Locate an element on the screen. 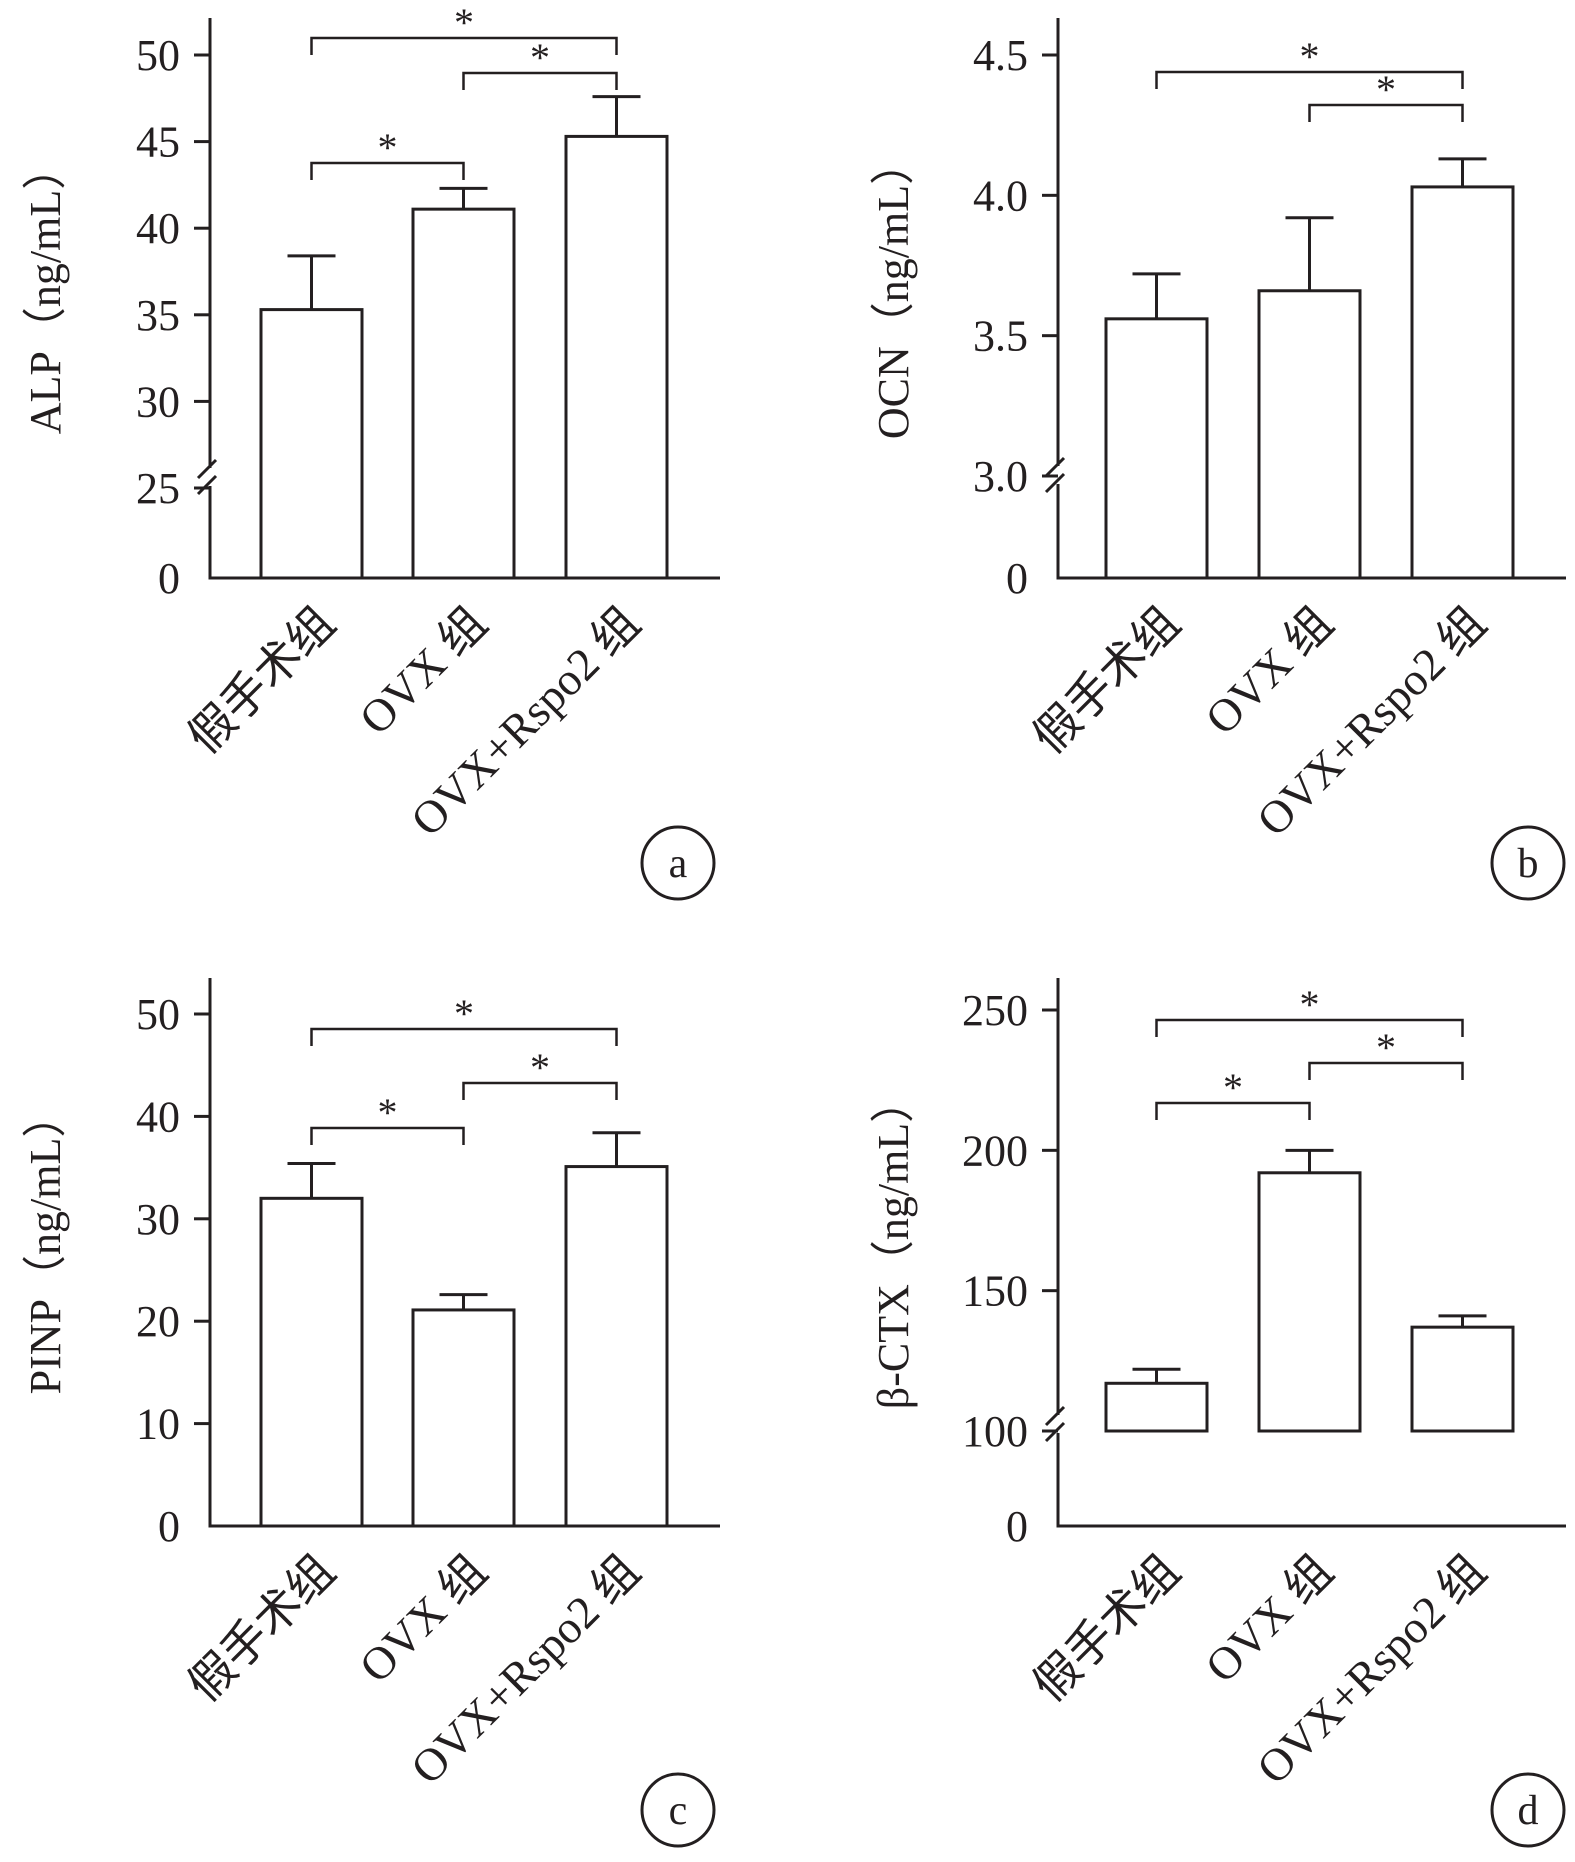  y-tick-label: 3.5 is located at coordinates (1000, 336).